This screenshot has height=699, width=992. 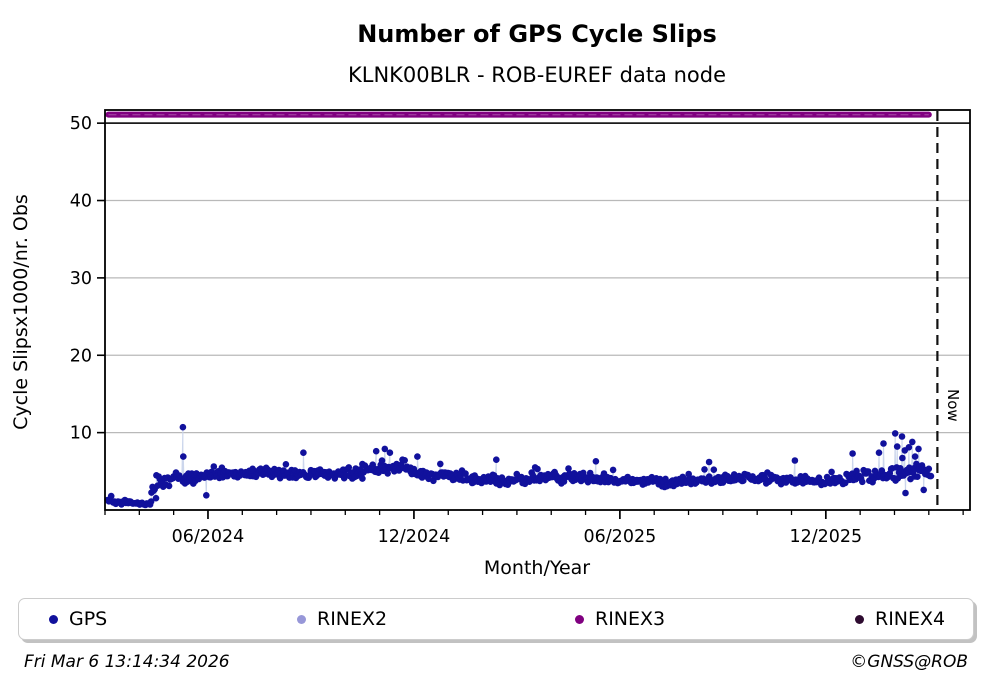 What do you see at coordinates (859, 619) in the screenshot?
I see `rinex4-dot-icon` at bounding box center [859, 619].